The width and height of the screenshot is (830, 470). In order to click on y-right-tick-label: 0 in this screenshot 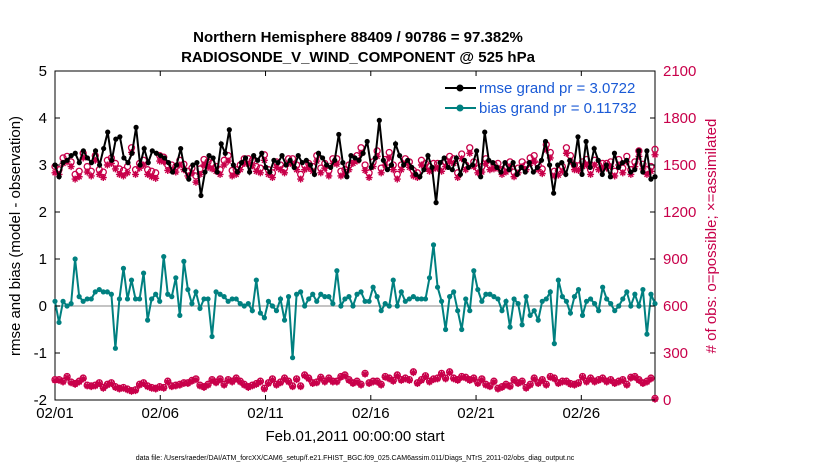, I will do `click(667, 400)`.